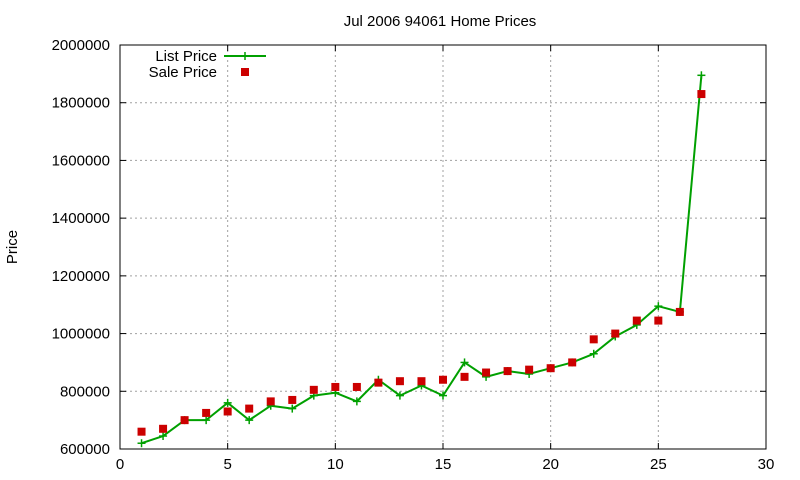 This screenshot has height=480, width=800. I want to click on sale-price-legend-label: Sale Price, so click(183, 72).